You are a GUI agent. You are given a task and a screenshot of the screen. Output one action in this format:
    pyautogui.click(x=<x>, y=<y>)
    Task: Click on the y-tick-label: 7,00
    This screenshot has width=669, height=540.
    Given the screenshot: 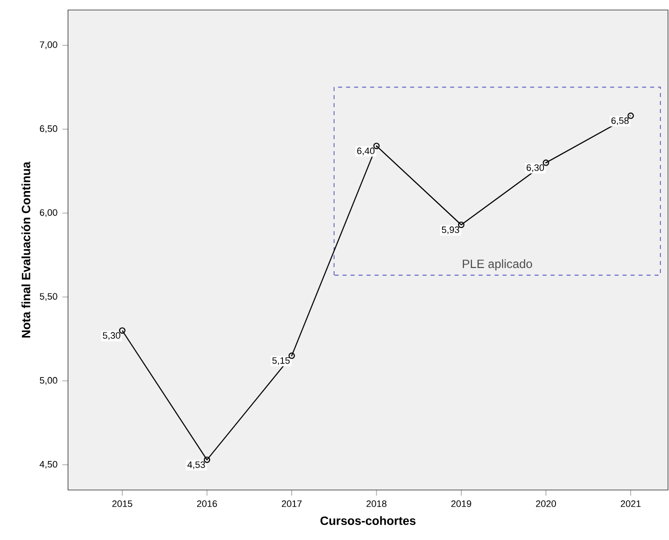 What is the action you would take?
    pyautogui.click(x=49, y=45)
    